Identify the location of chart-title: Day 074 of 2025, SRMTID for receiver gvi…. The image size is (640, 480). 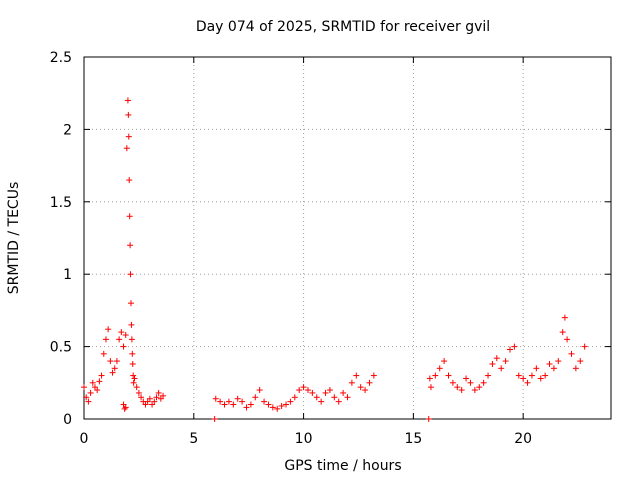
(343, 27).